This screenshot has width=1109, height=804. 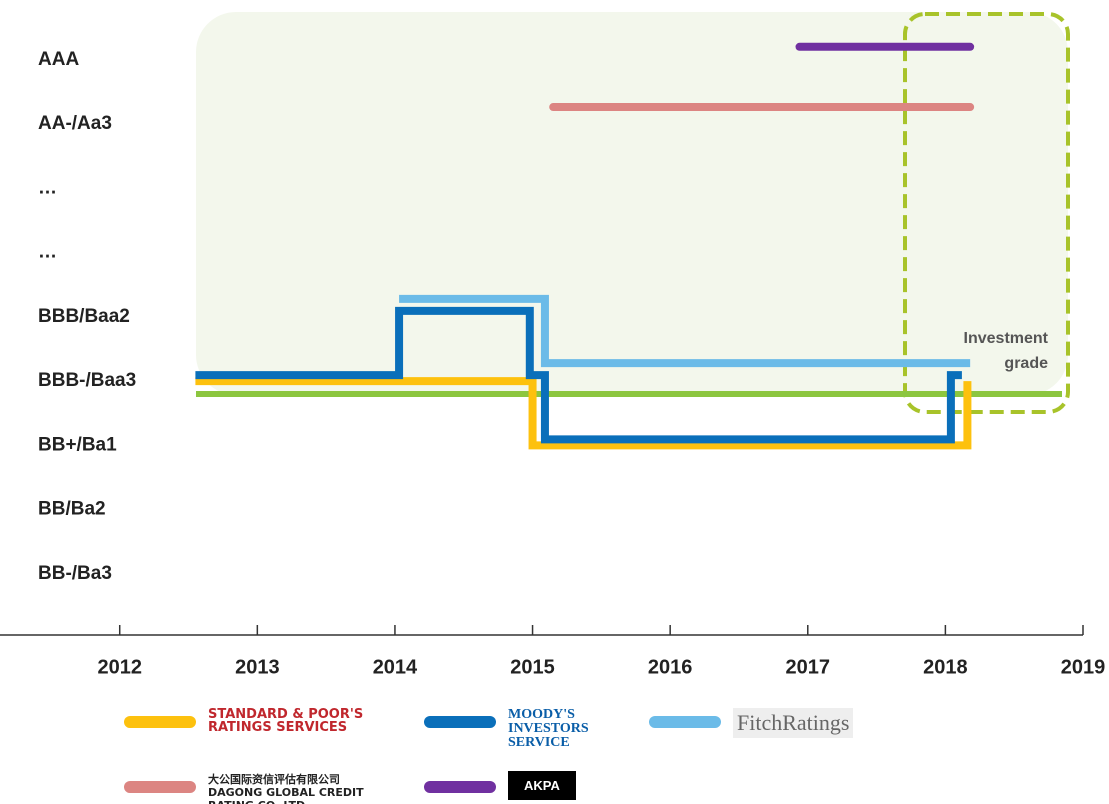 What do you see at coordinates (257, 667) in the screenshot?
I see `x-tick-label: 2013` at bounding box center [257, 667].